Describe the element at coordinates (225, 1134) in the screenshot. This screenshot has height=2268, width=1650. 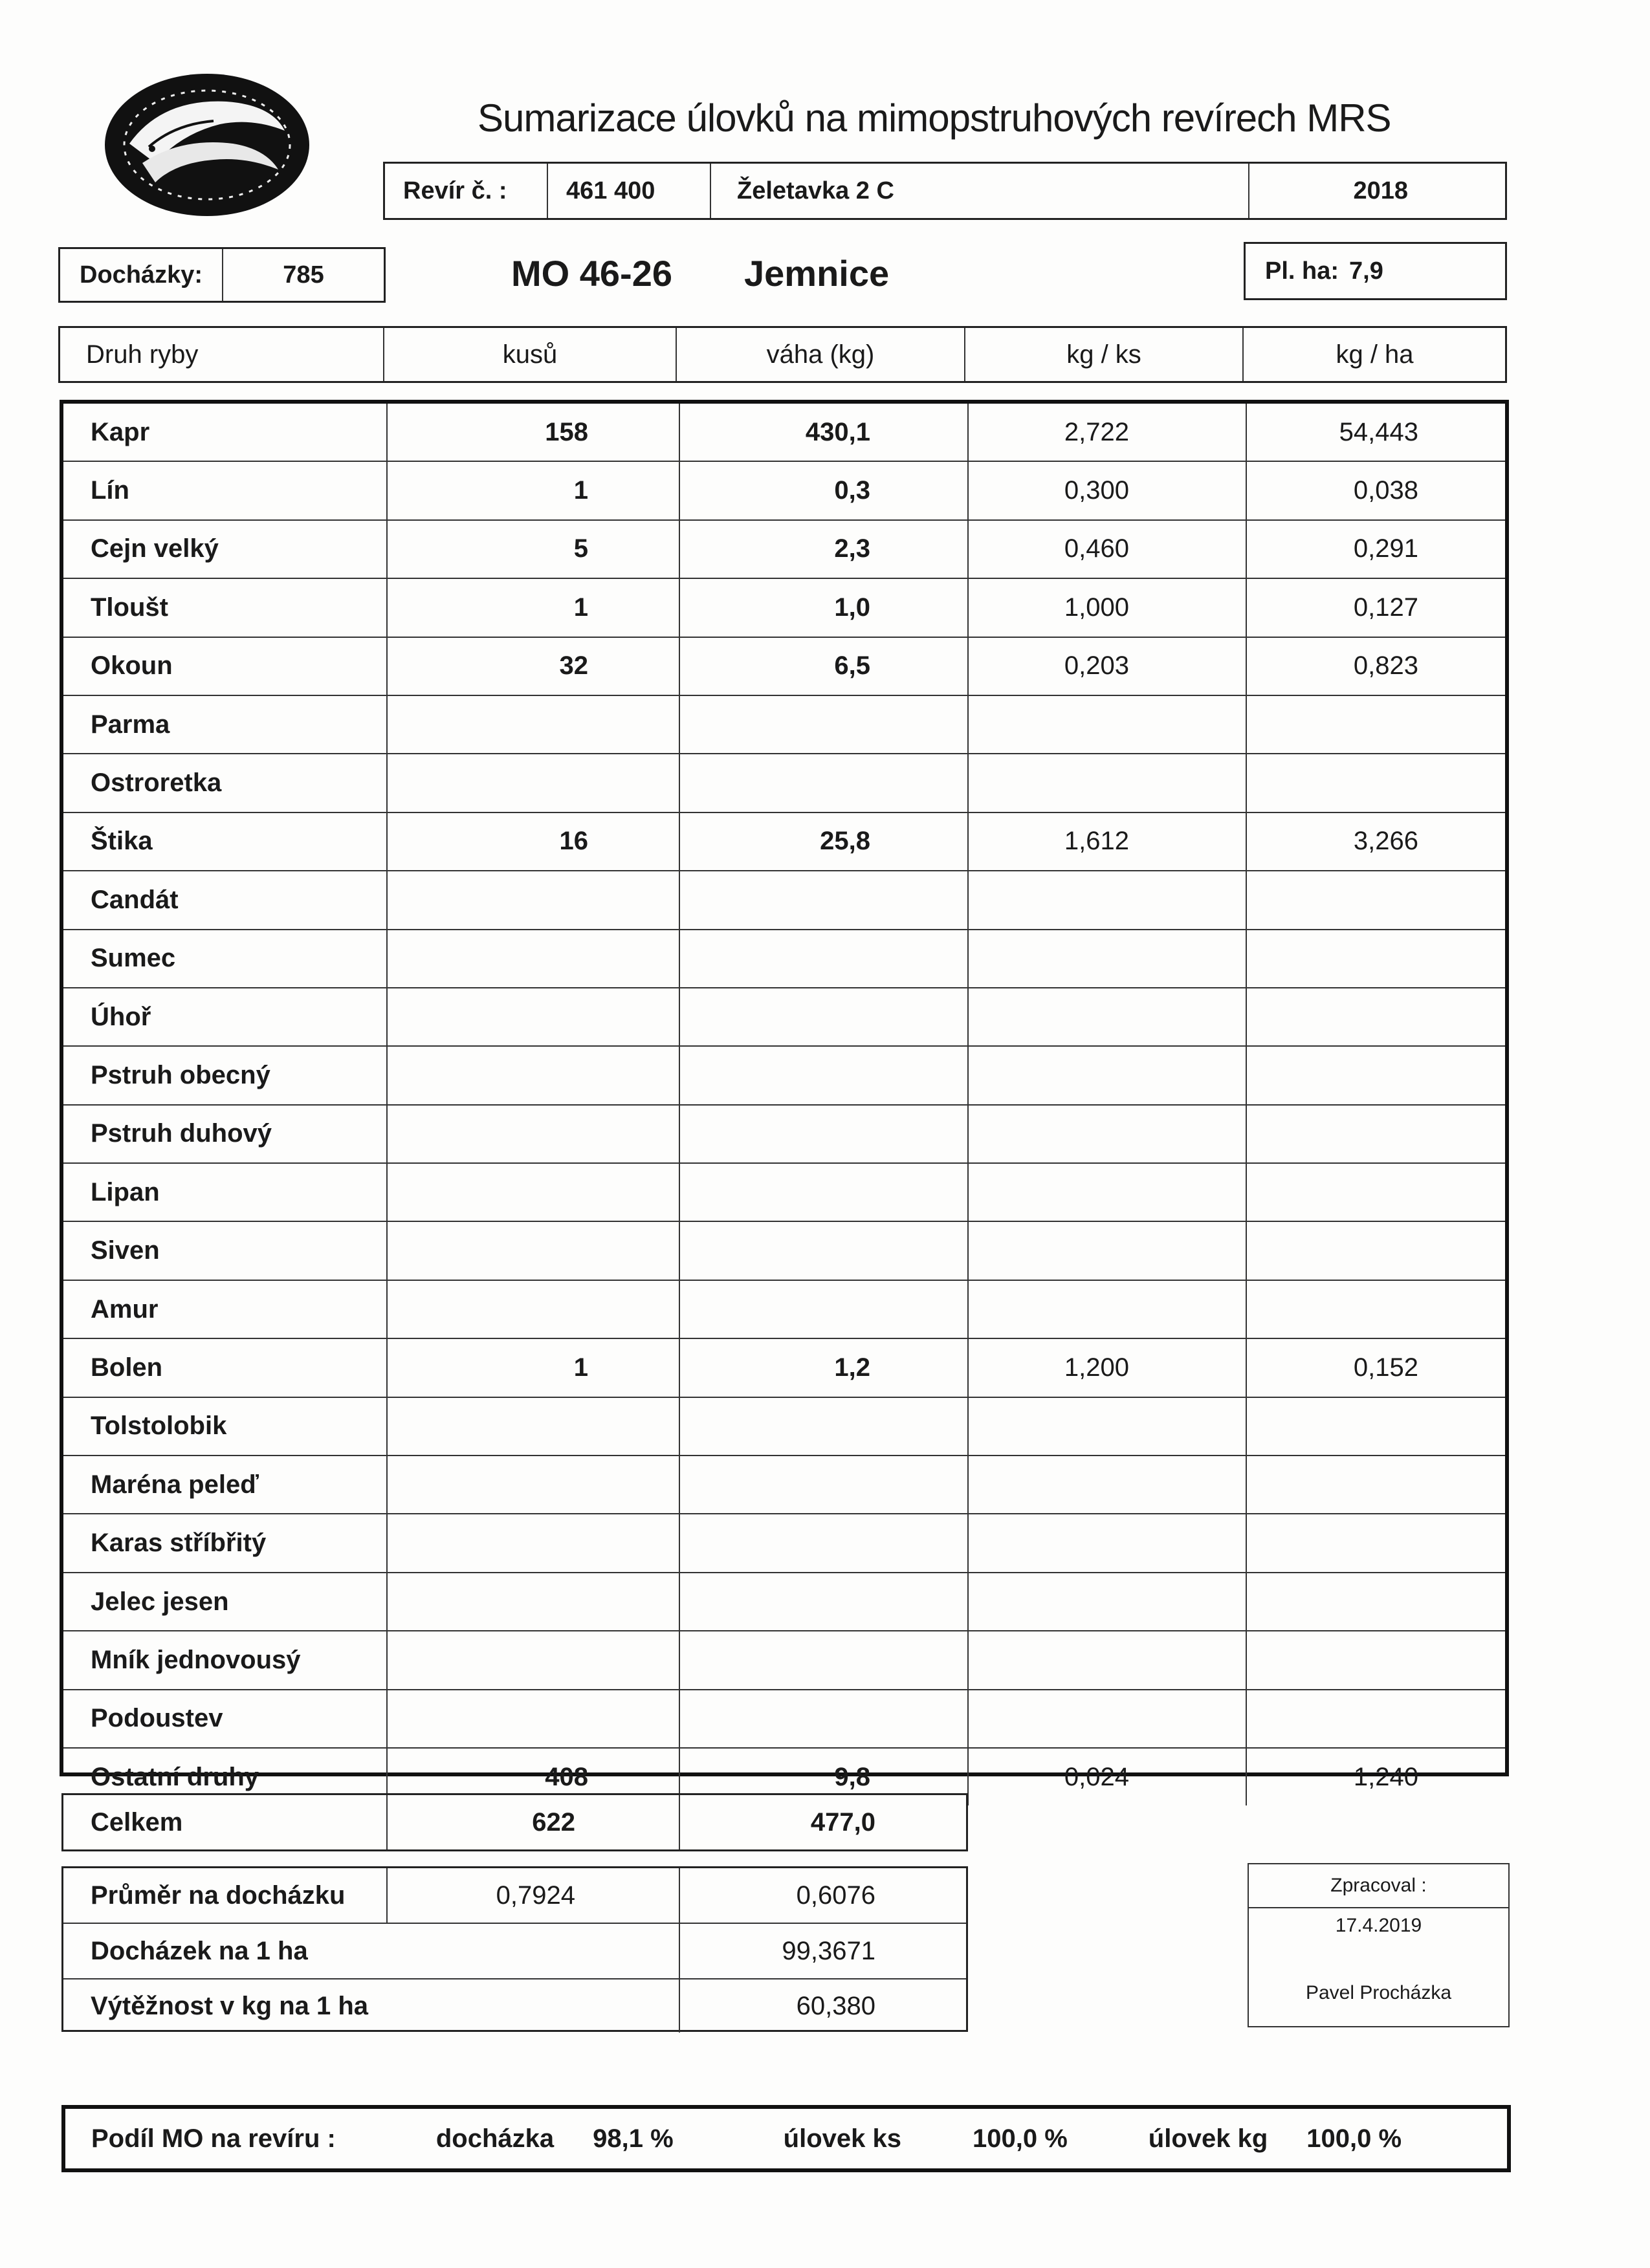
I see `species-name: Pstruh duhový` at that location.